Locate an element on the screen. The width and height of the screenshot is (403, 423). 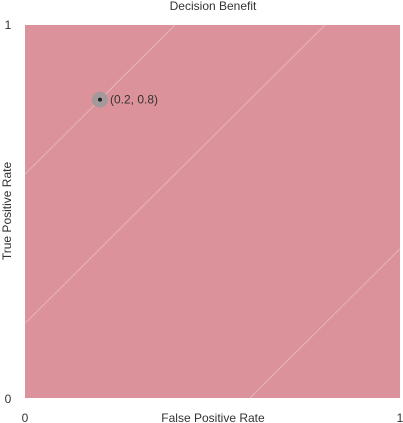
y-tick-label-0: 0 is located at coordinates (8, 399).